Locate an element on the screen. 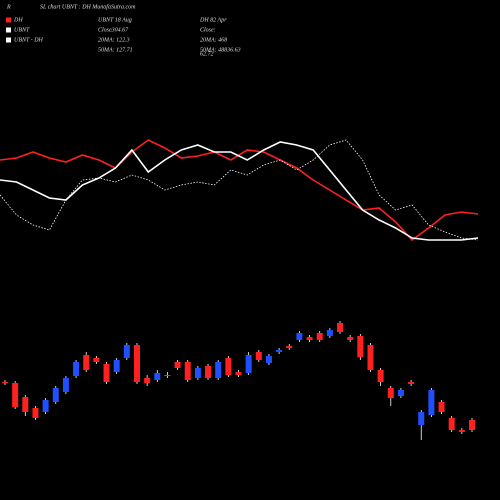 The width and height of the screenshot is (500, 500). extra-value: 62.72 is located at coordinates (207, 54).